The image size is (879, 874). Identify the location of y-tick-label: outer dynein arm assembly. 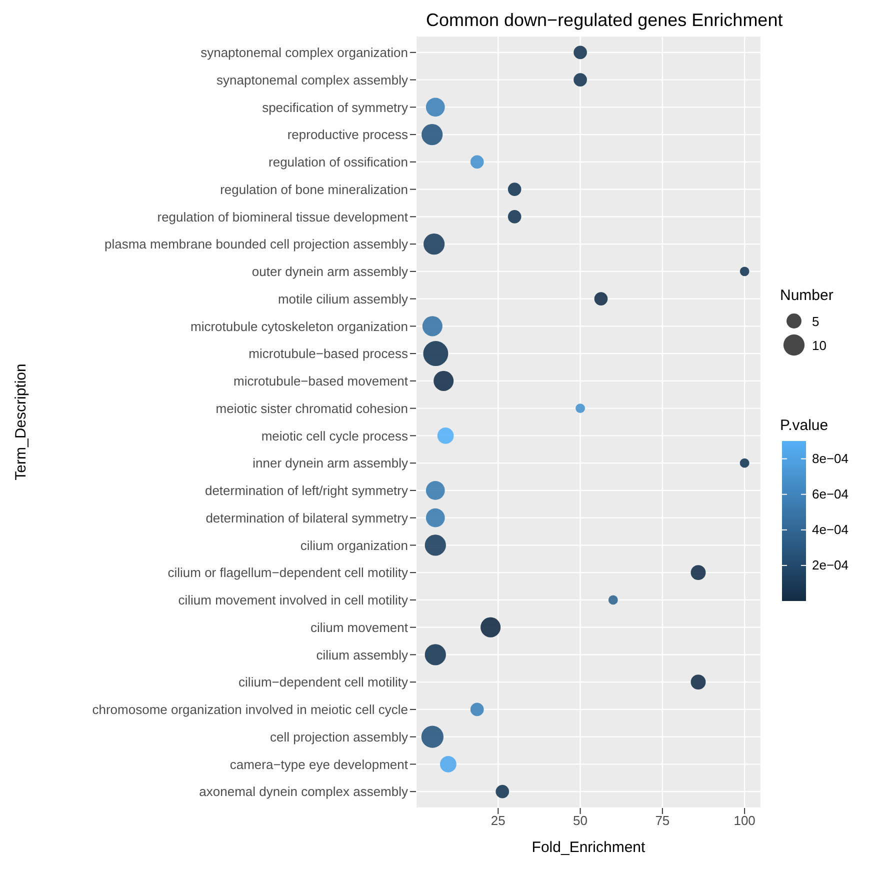
(330, 272).